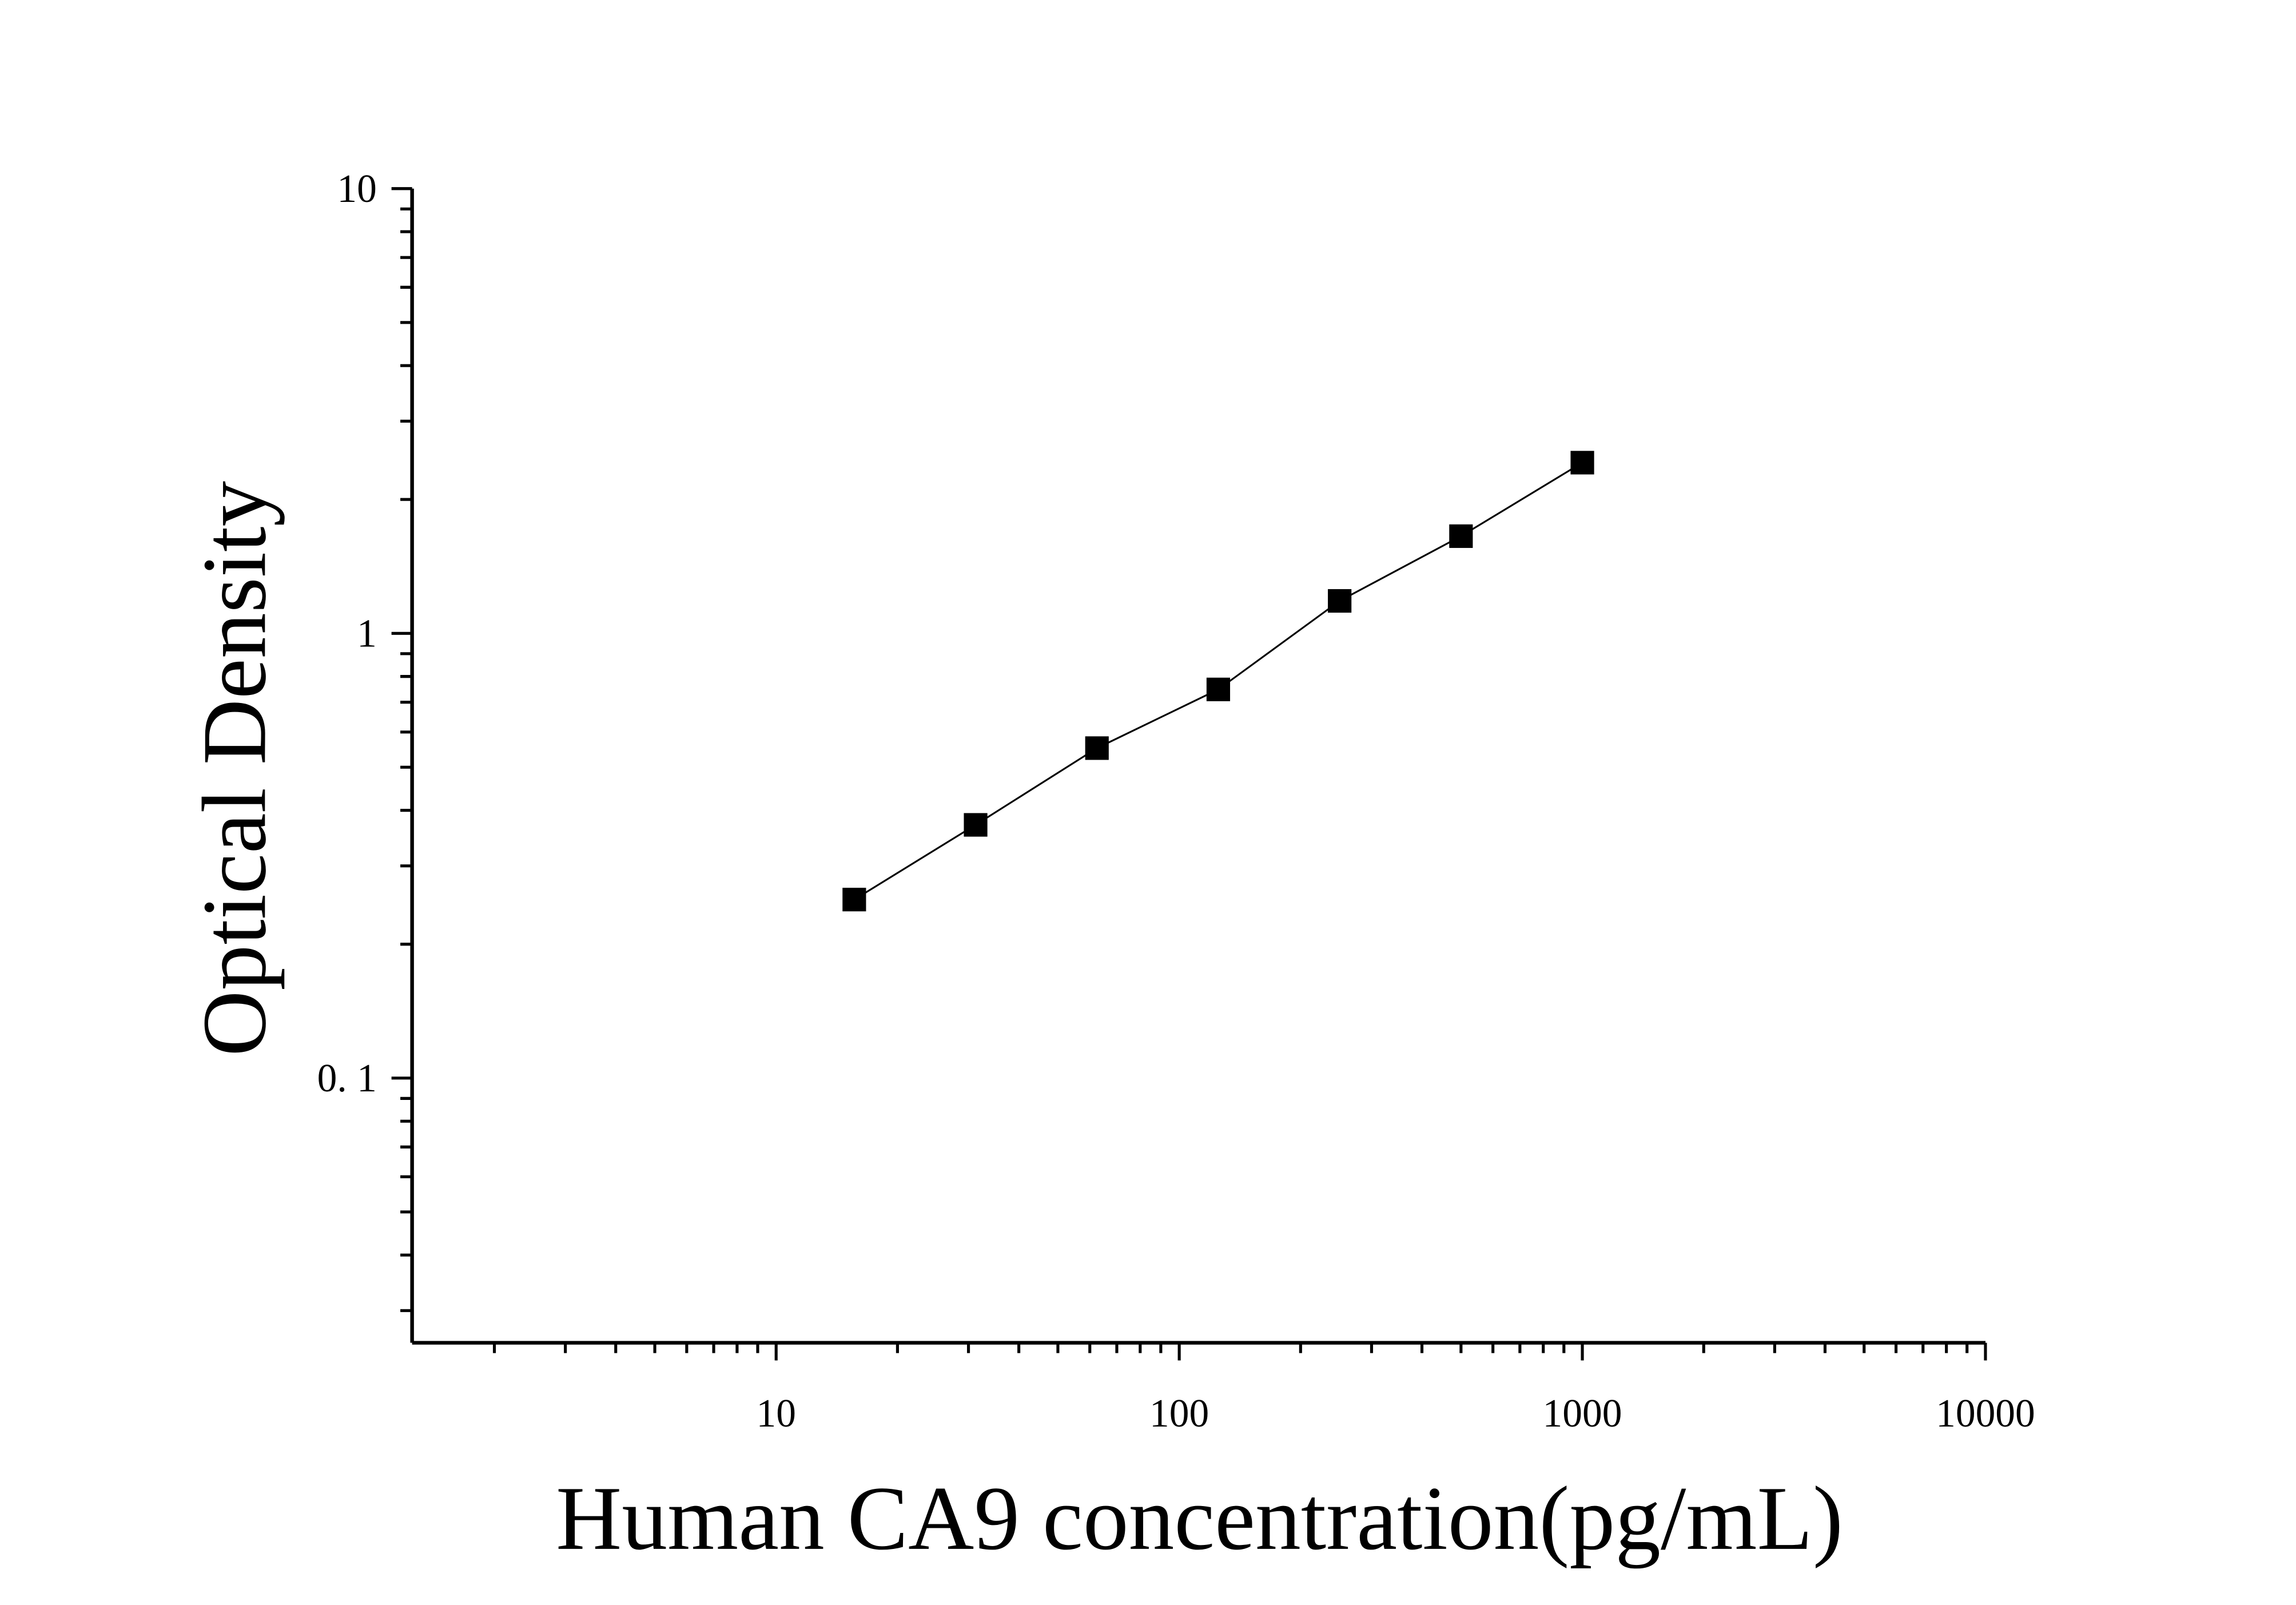  What do you see at coordinates (235, 768) in the screenshot?
I see `y-axis-label: Optical Density` at bounding box center [235, 768].